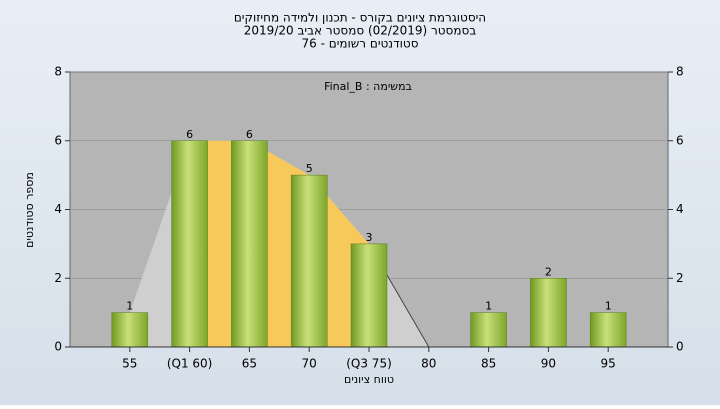 The height and width of the screenshot is (409, 720). What do you see at coordinates (548, 271) in the screenshot?
I see `value-label: 2` at bounding box center [548, 271].